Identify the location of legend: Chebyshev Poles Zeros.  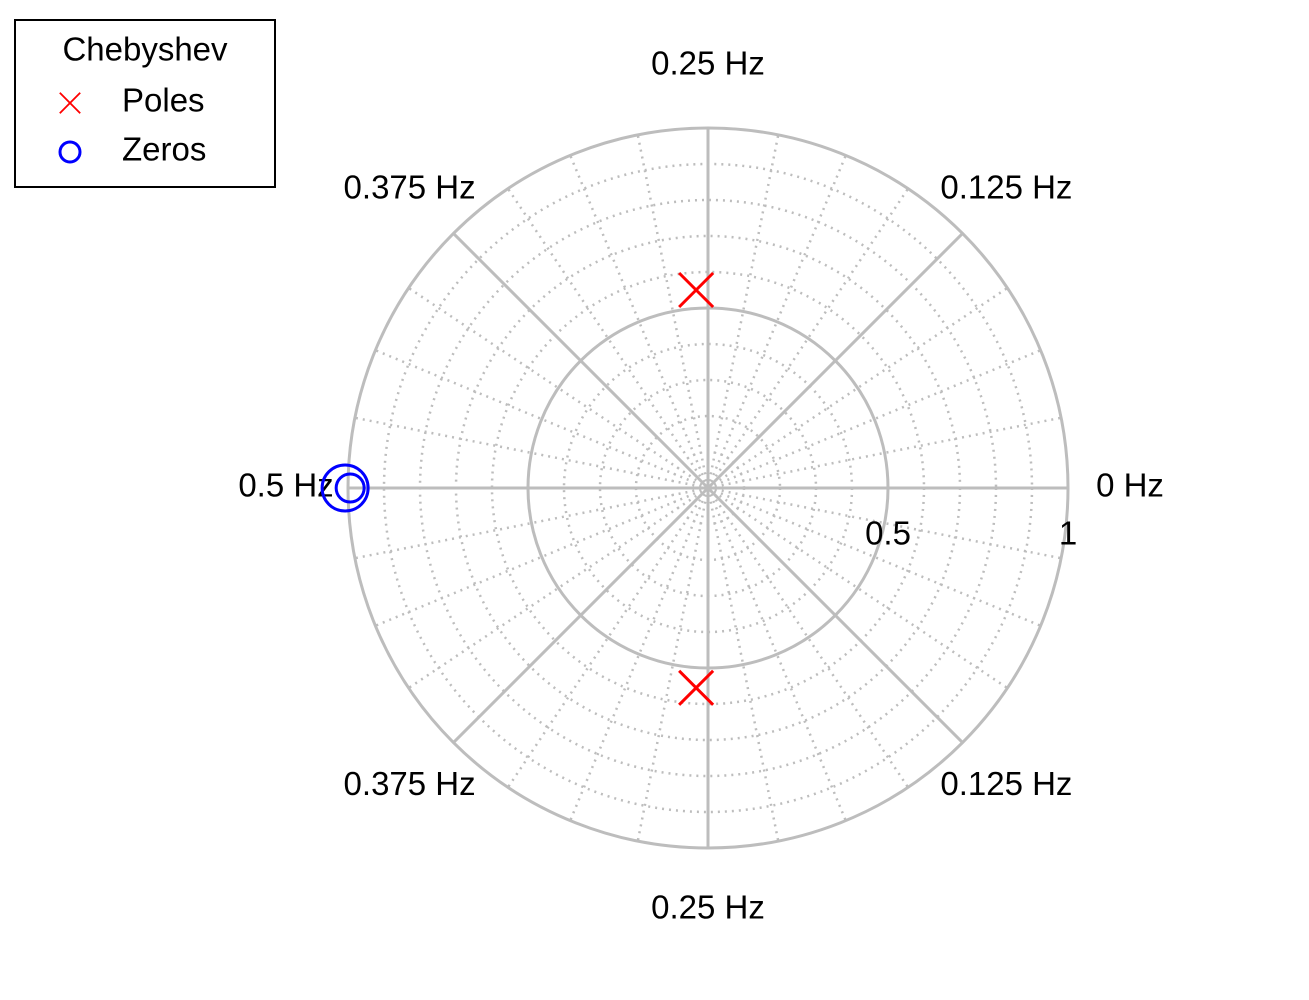
(145, 103).